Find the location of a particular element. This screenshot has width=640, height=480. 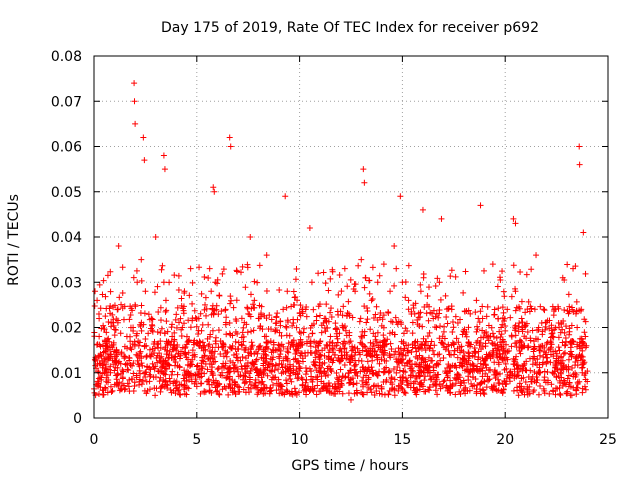

y-tick-label: 0.07 is located at coordinates (66, 102).